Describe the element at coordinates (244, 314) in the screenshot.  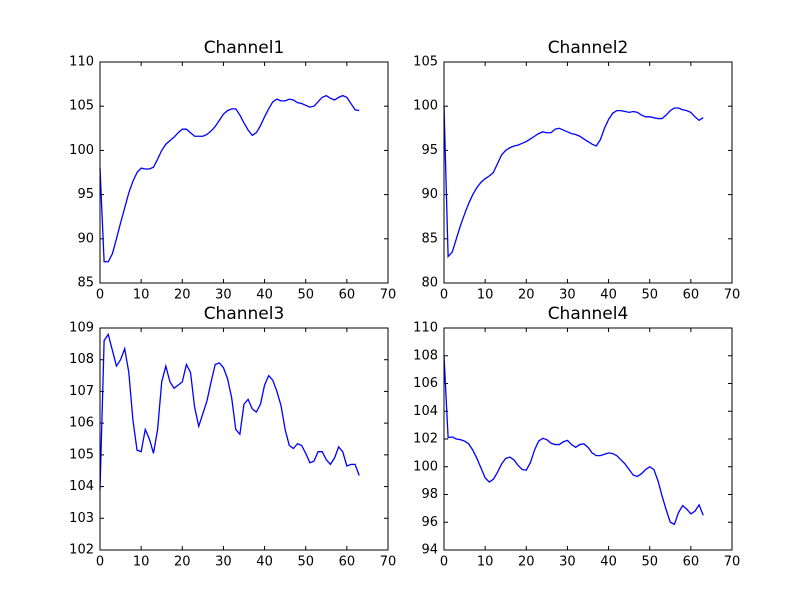
I see `chart-title: Channel3` at that location.